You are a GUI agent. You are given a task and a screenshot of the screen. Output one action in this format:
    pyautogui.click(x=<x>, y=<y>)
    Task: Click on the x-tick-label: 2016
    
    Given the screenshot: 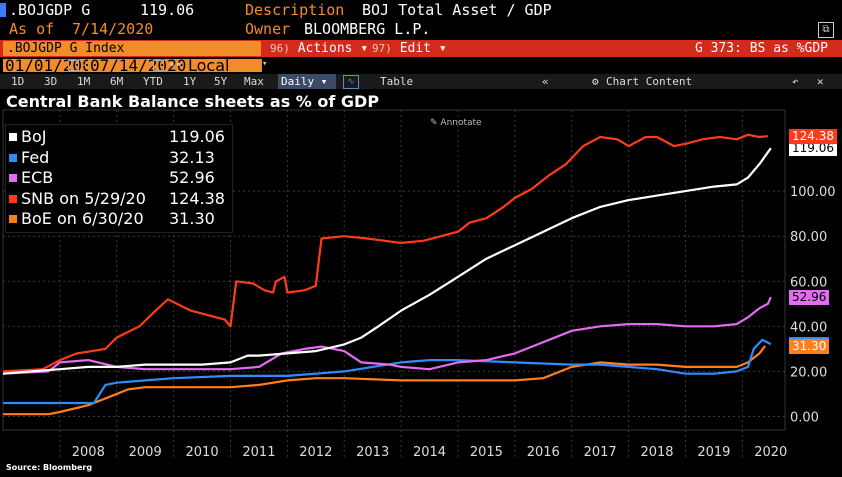 What is the action you would take?
    pyautogui.click(x=543, y=452)
    